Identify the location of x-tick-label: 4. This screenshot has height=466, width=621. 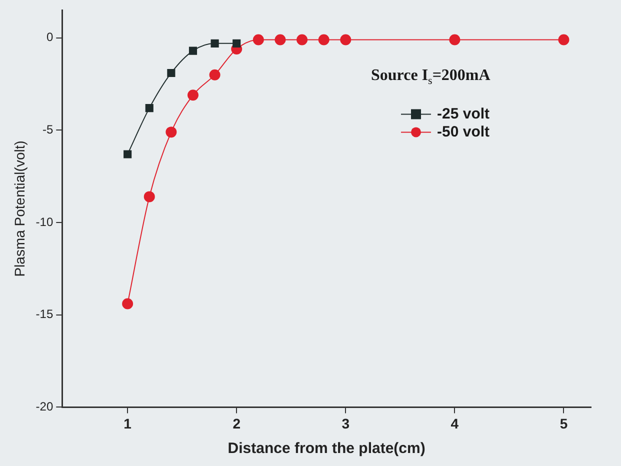
(454, 423).